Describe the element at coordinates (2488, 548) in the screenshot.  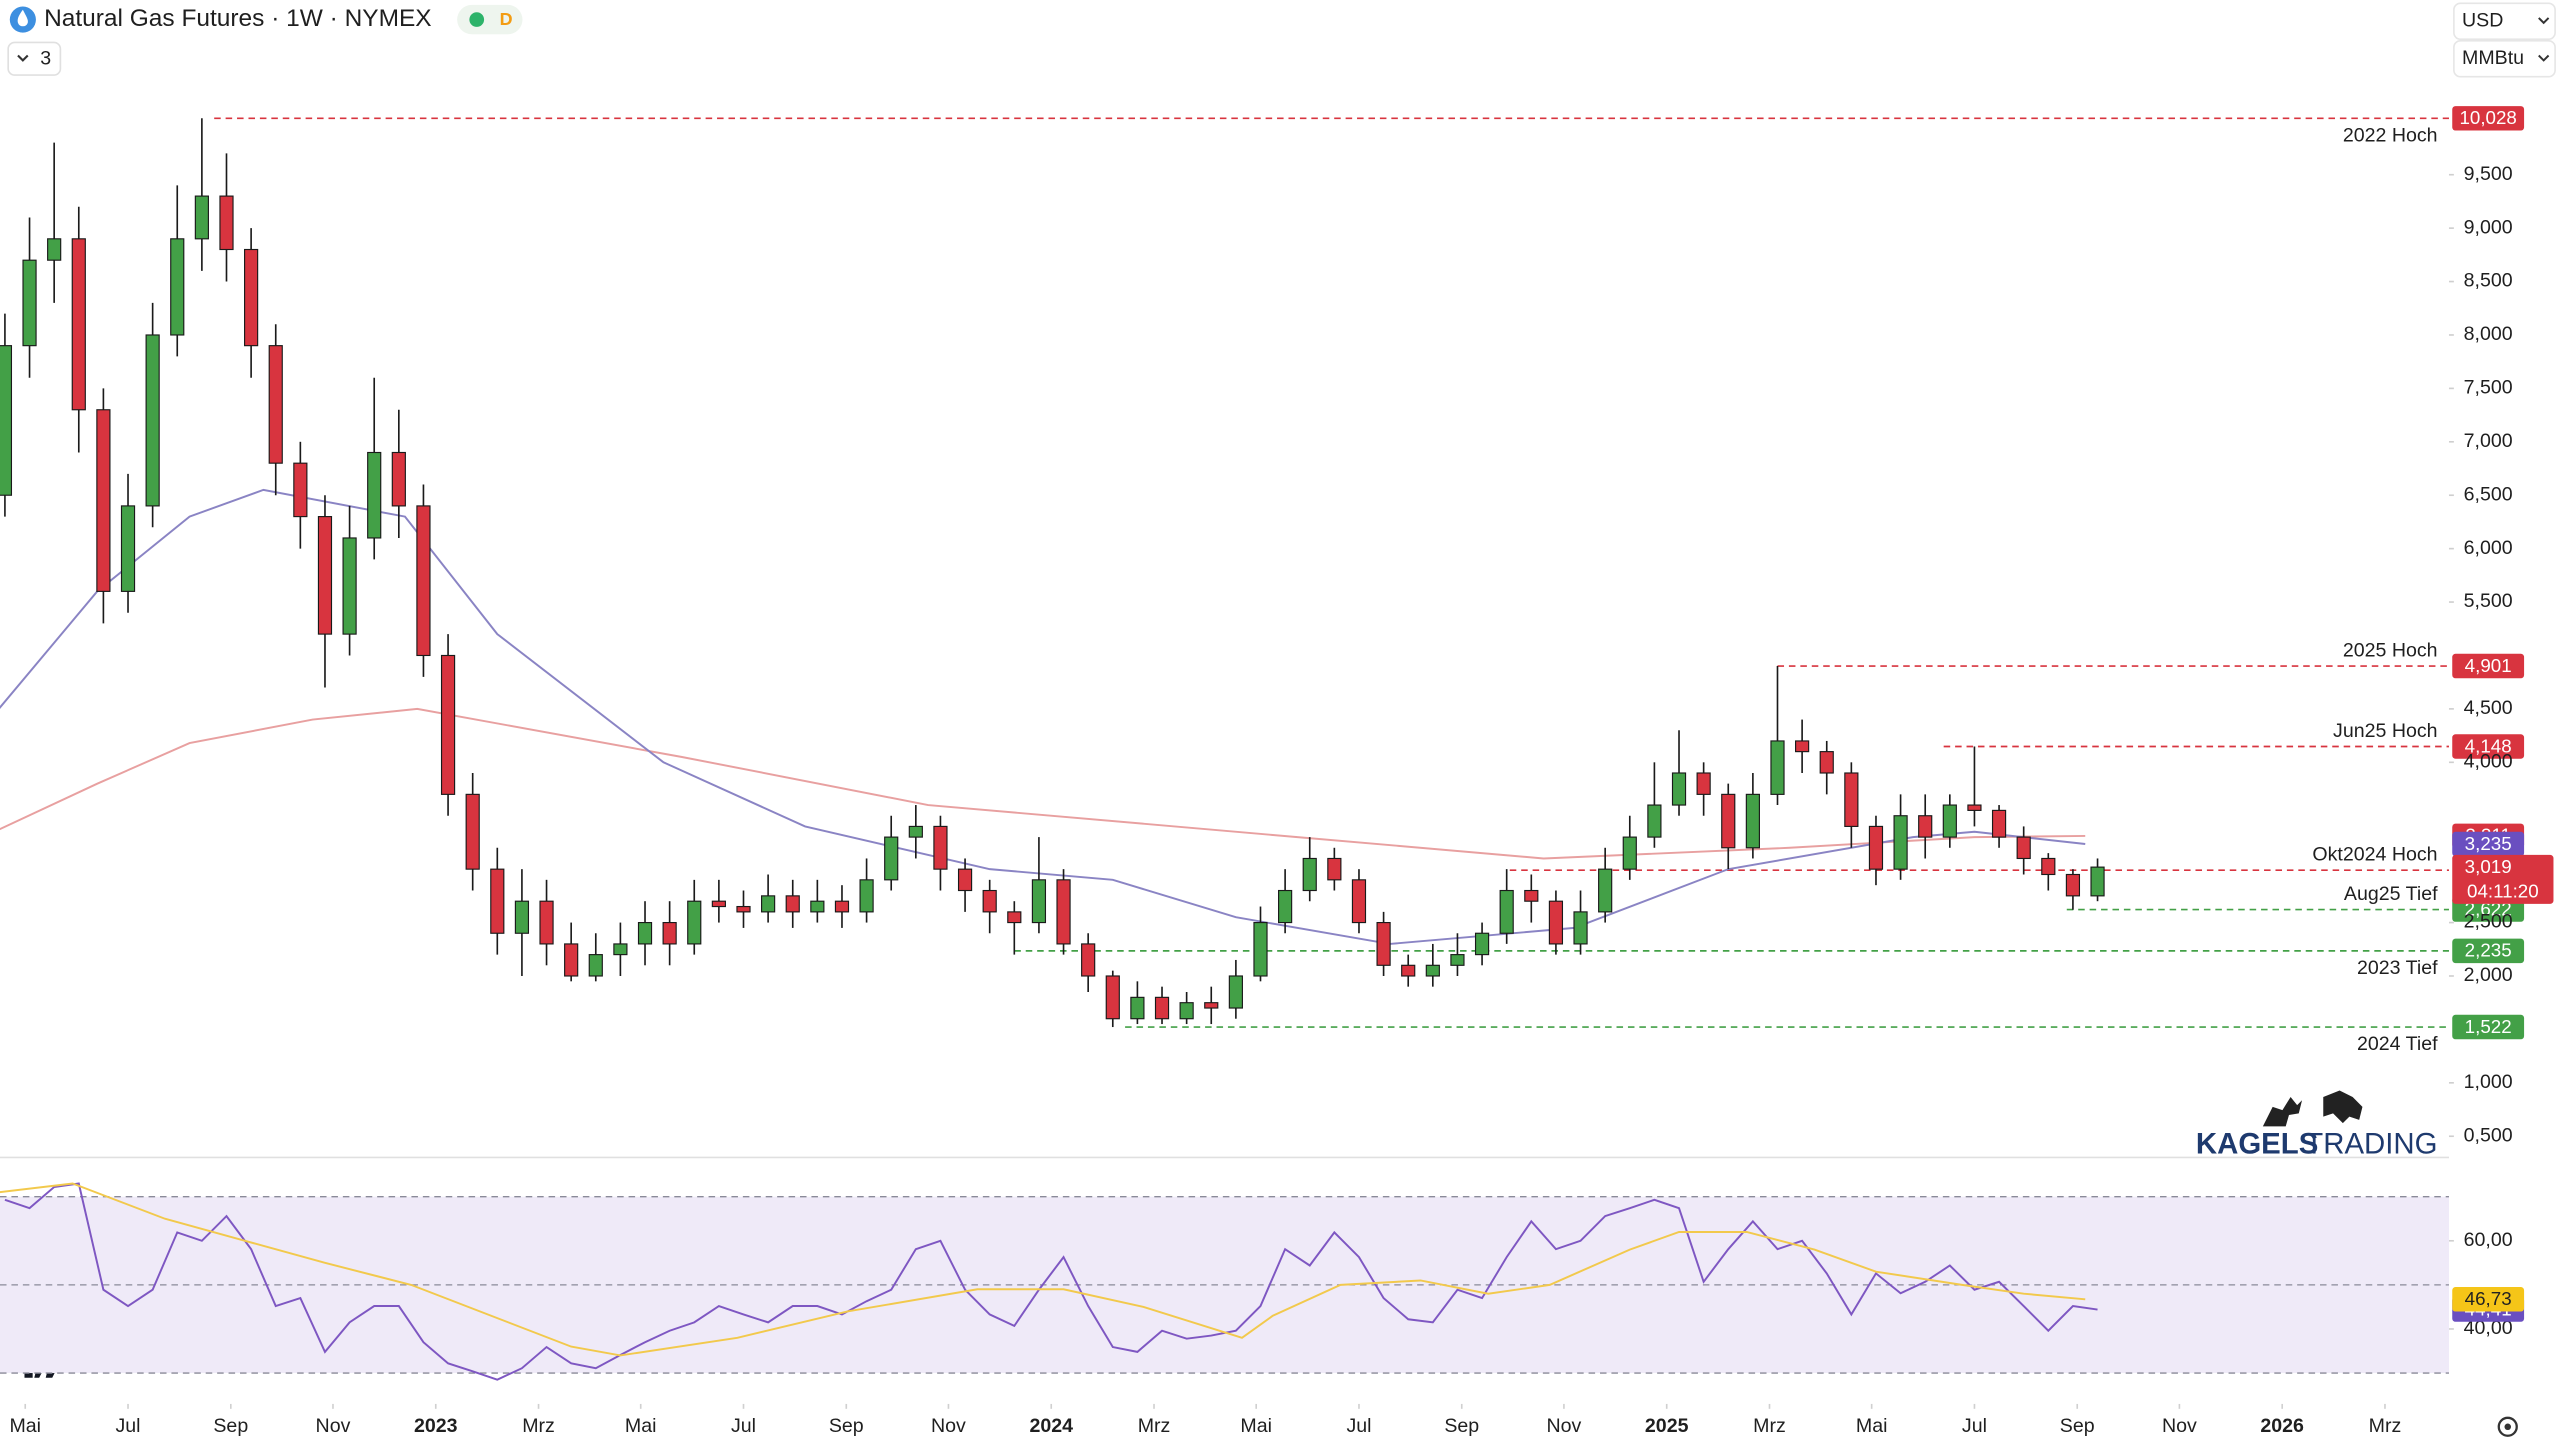
I see `y-tick-label: 6,000` at that location.